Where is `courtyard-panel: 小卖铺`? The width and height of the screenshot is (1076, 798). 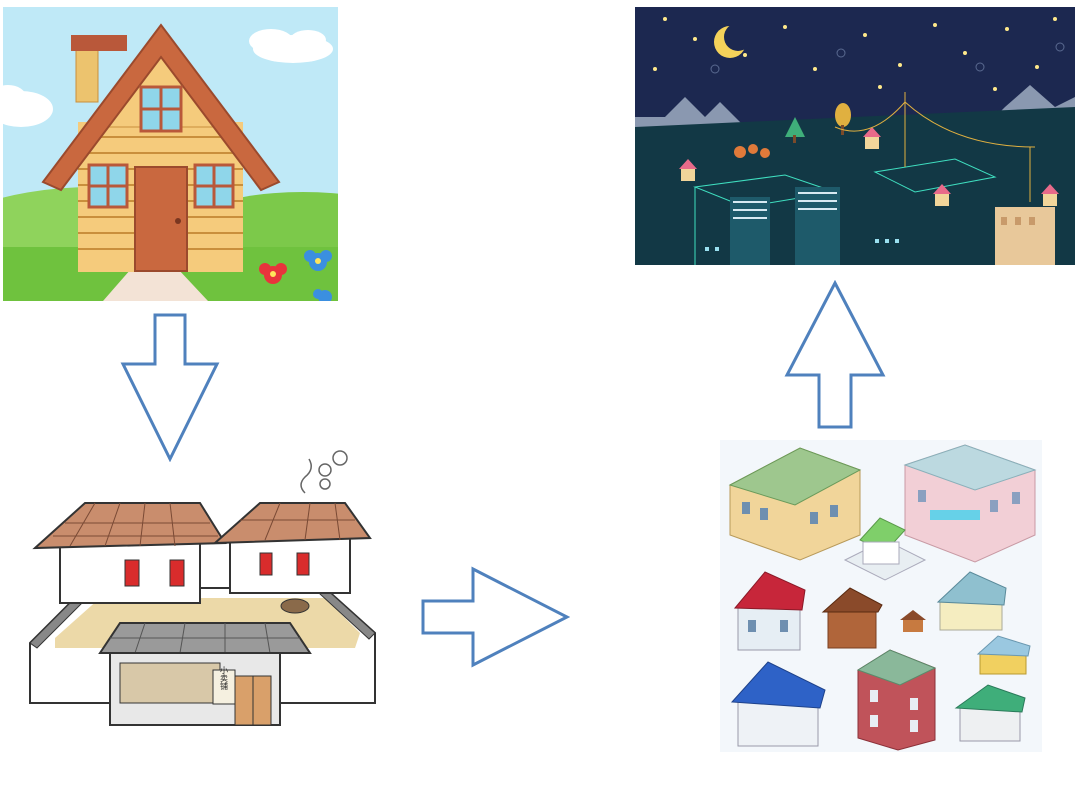
courtyard-panel: 小卖铺 is located at coordinates (202, 588).